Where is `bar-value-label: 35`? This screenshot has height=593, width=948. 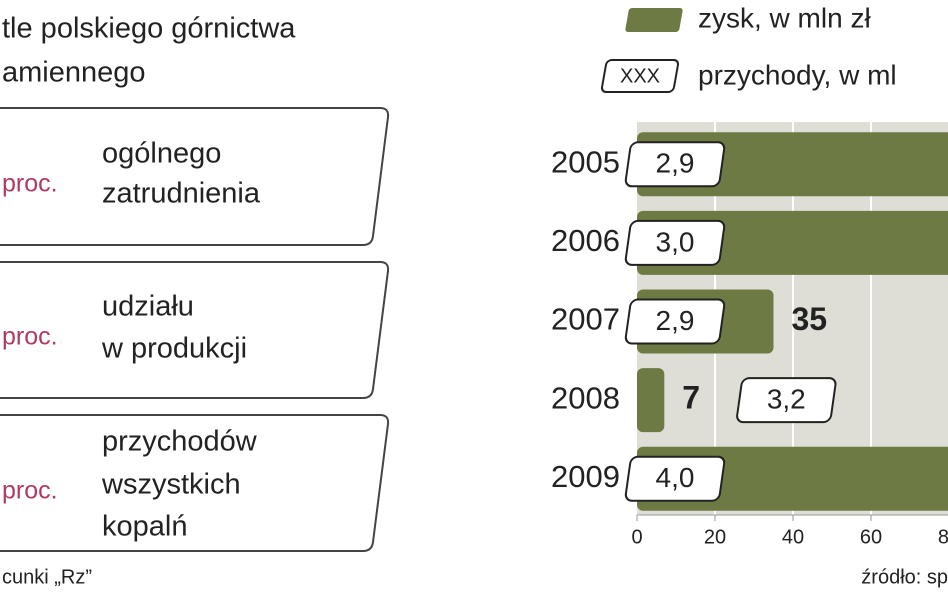
bar-value-label: 35 is located at coordinates (810, 319).